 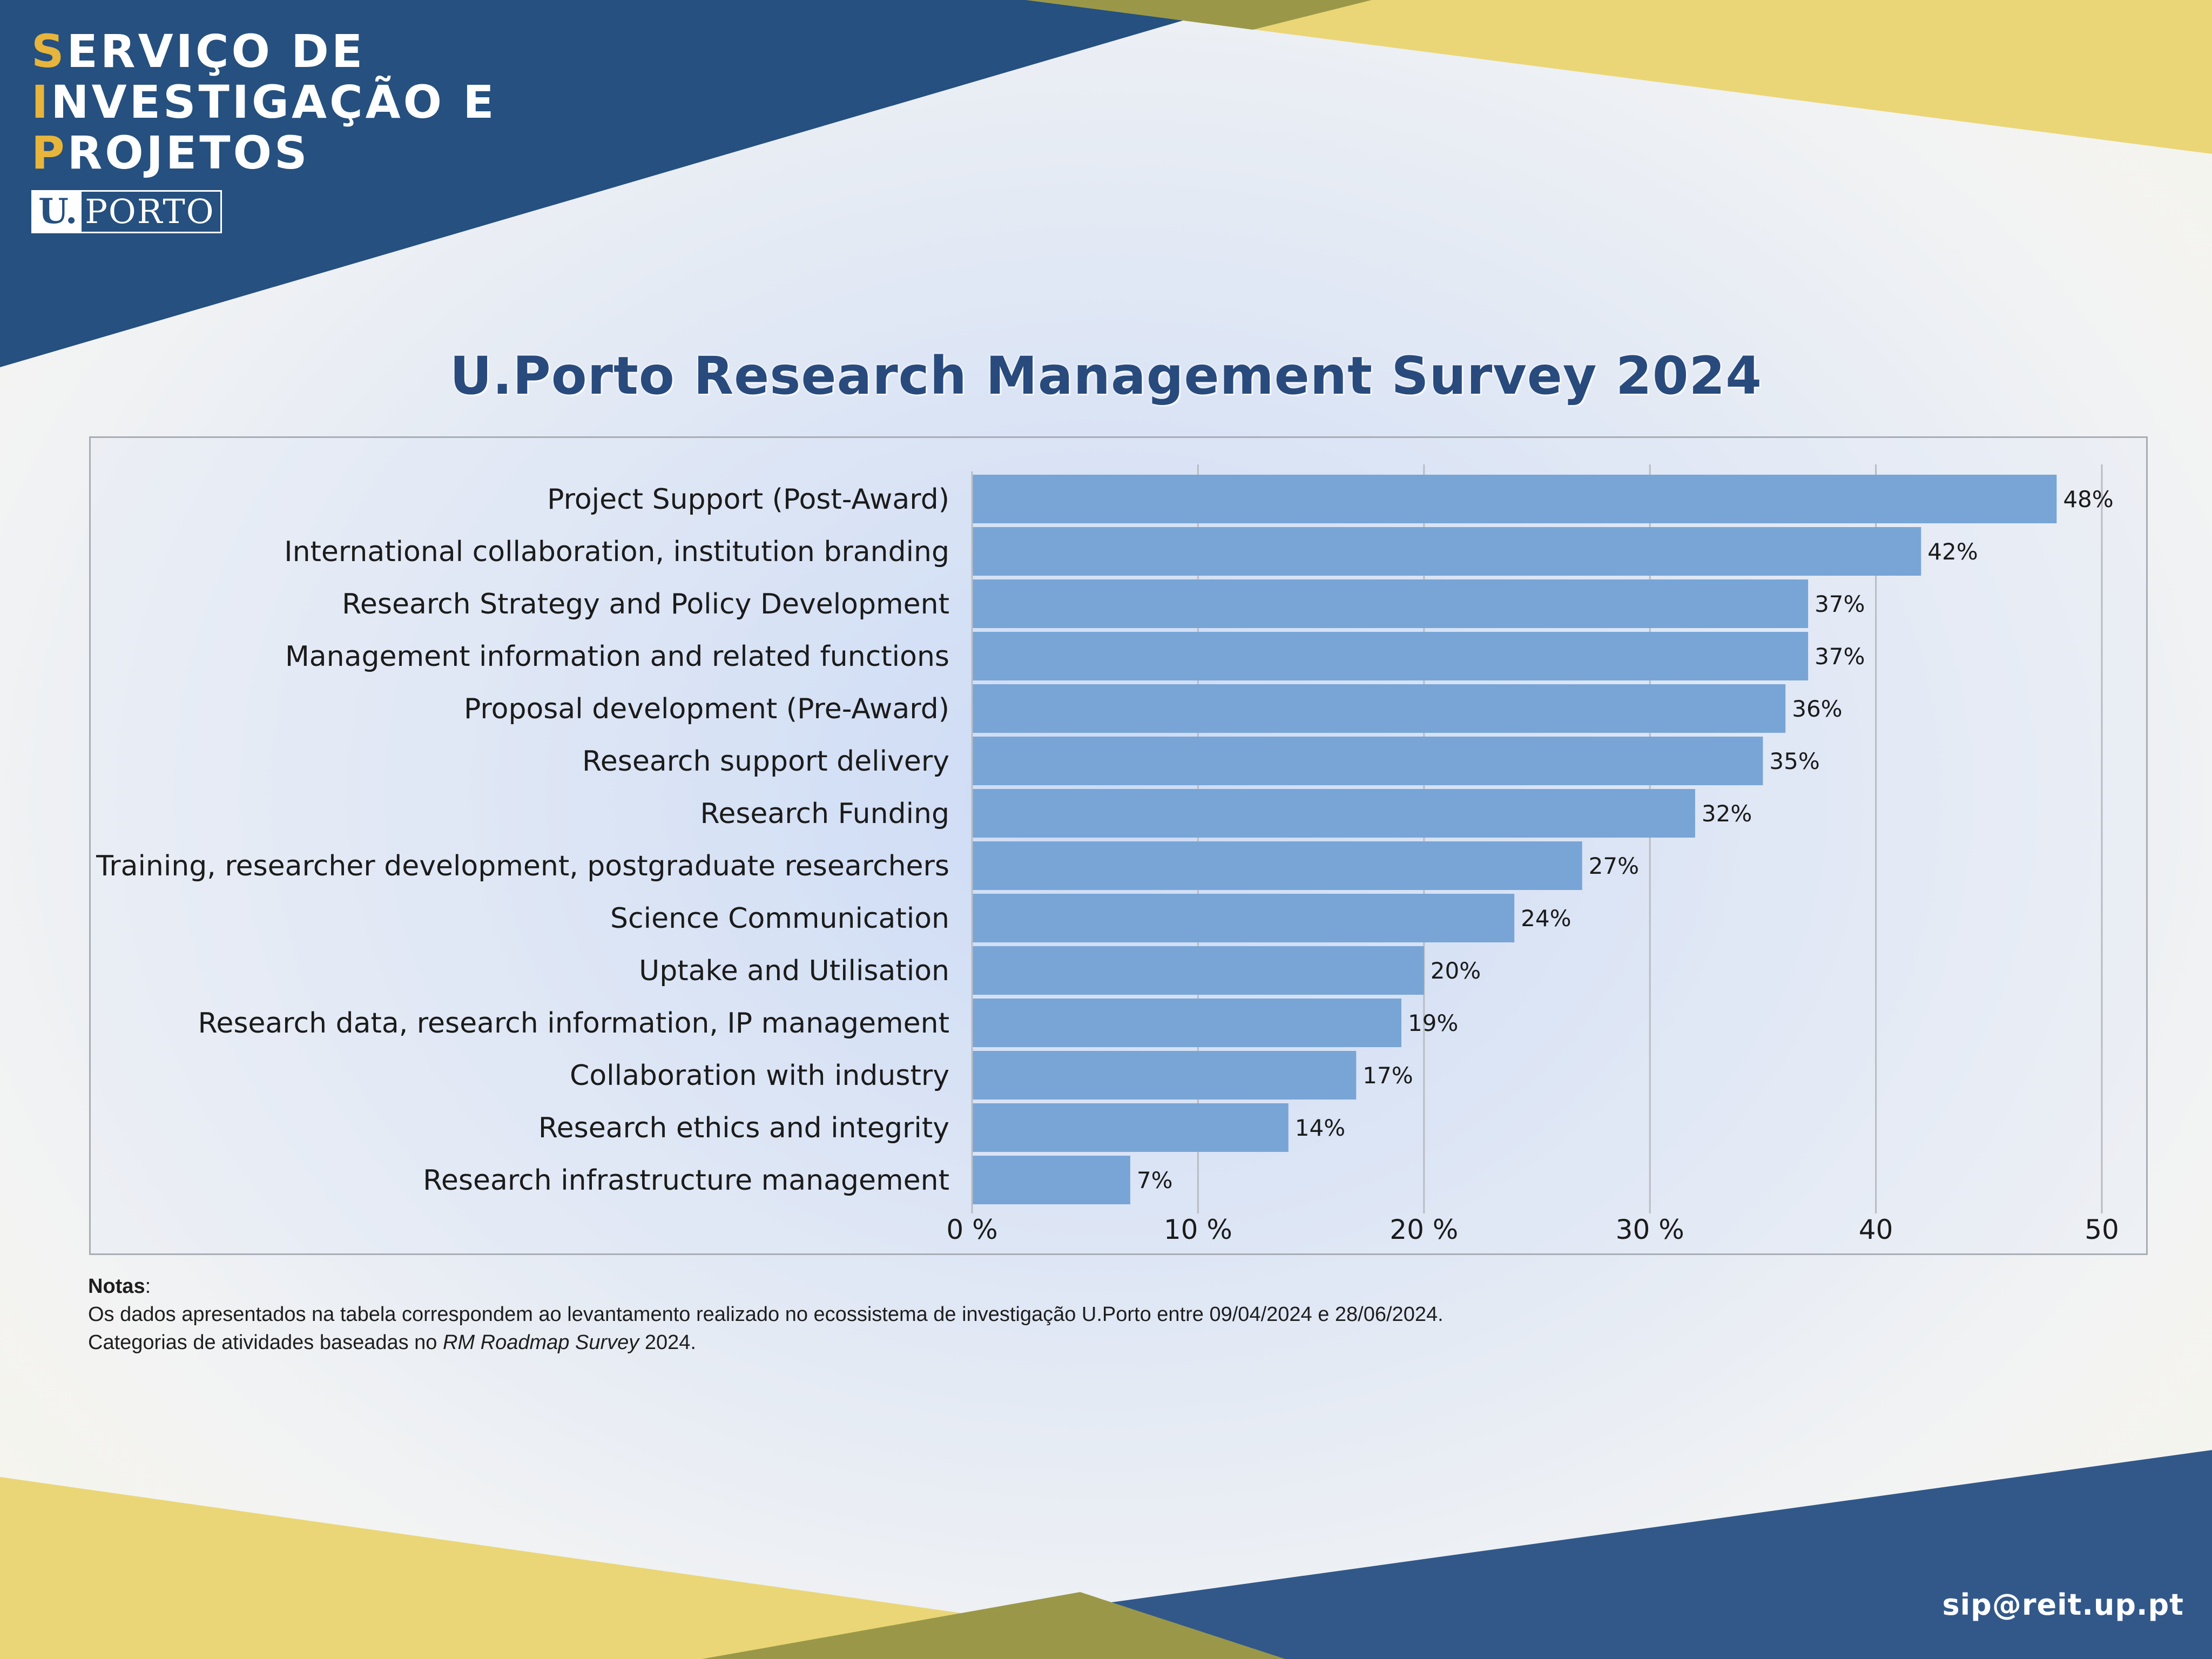 I want to click on top-navy-shape, so click(x=626, y=183).